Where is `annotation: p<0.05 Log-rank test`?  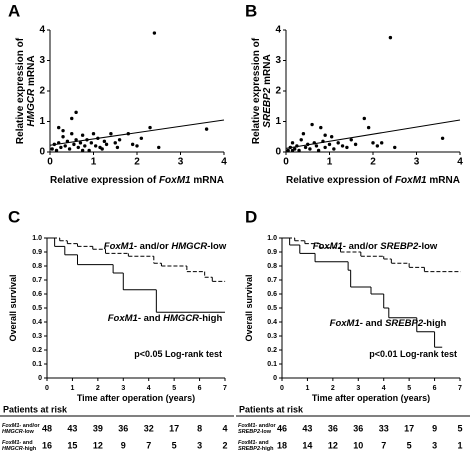
annotation: p<0.05 Log-rank test is located at coordinates (178, 354).